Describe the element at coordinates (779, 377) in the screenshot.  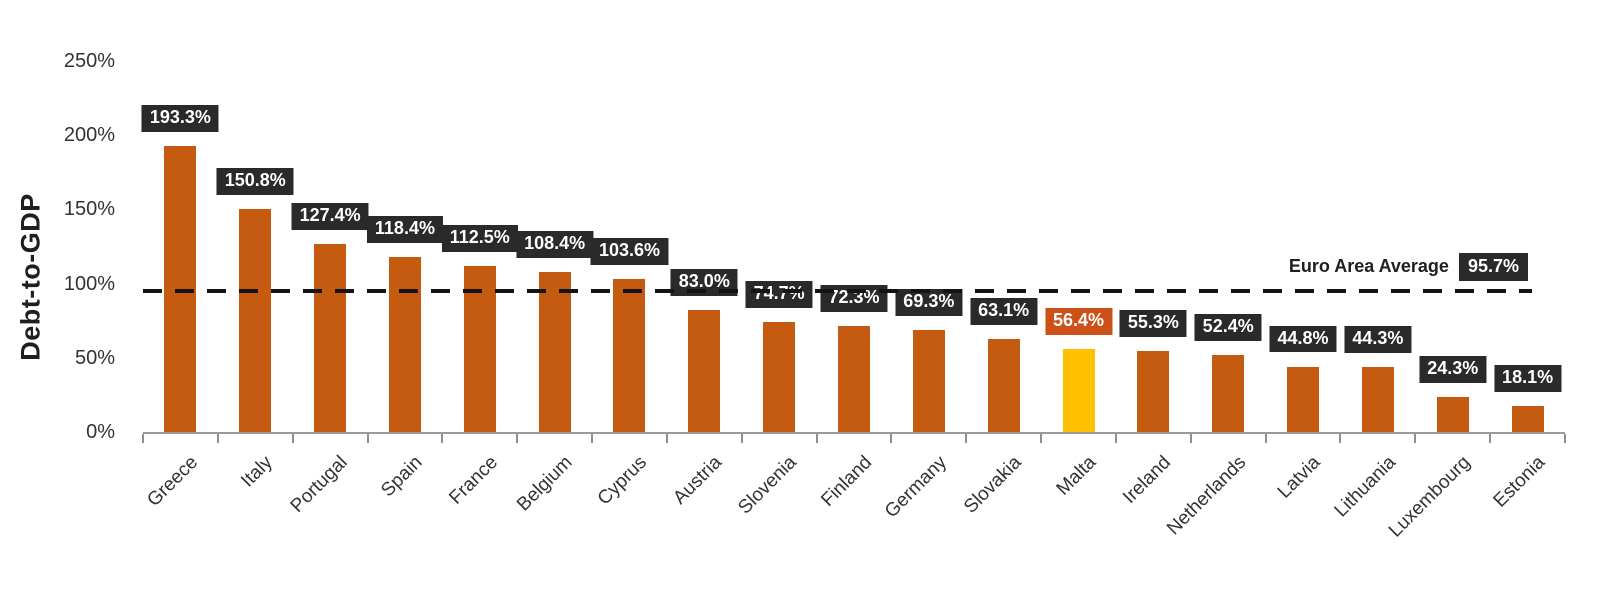
I see `bar-slovenia` at that location.